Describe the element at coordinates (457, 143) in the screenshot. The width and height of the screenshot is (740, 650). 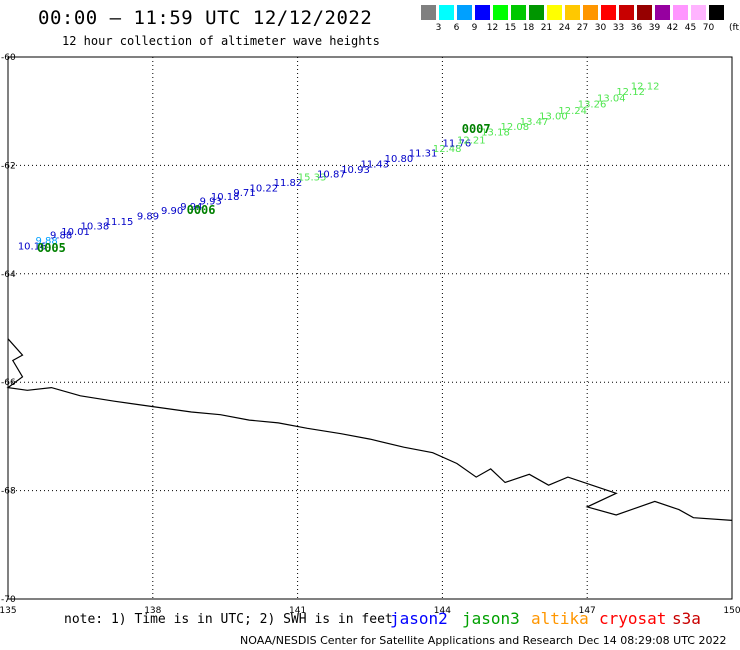
I see `wave-height-label: 11.76` at that location.